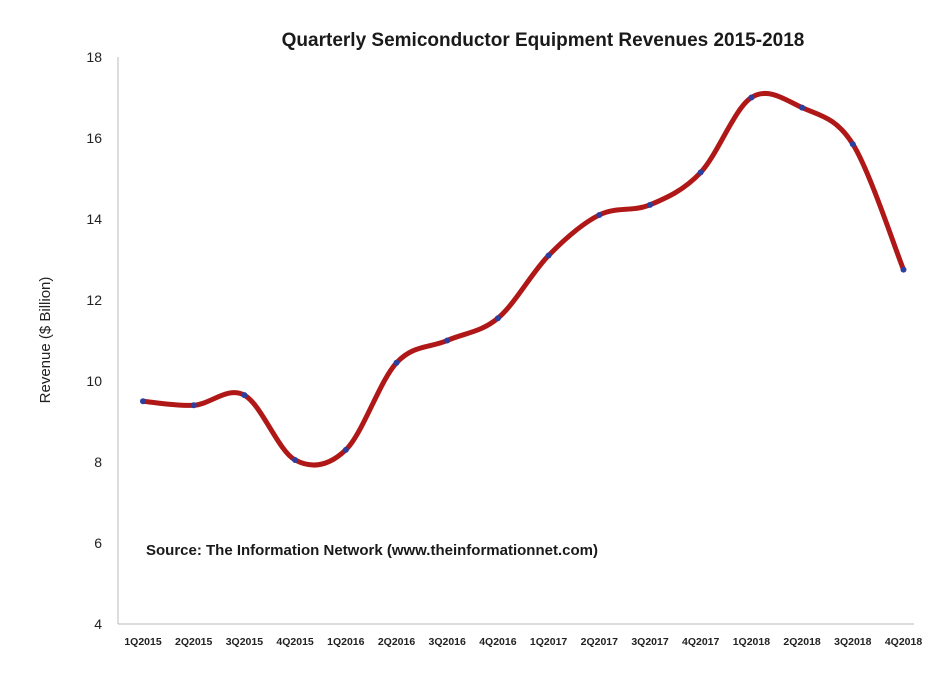  What do you see at coordinates (549, 642) in the screenshot?
I see `x-tick-label: 1Q2017` at bounding box center [549, 642].